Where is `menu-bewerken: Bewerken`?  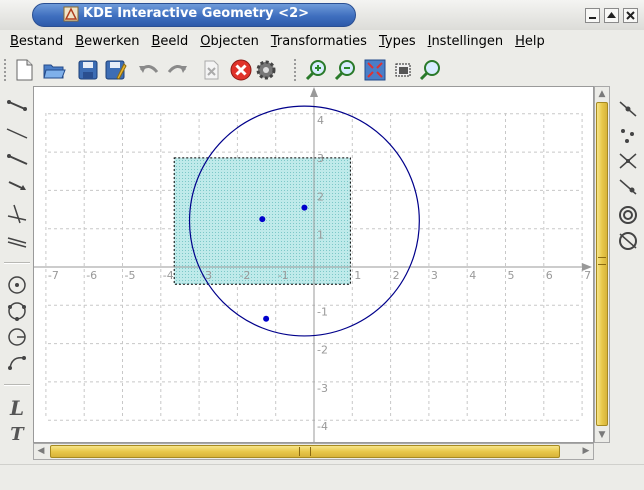
menu-bewerken: Bewerken is located at coordinates (107, 41).